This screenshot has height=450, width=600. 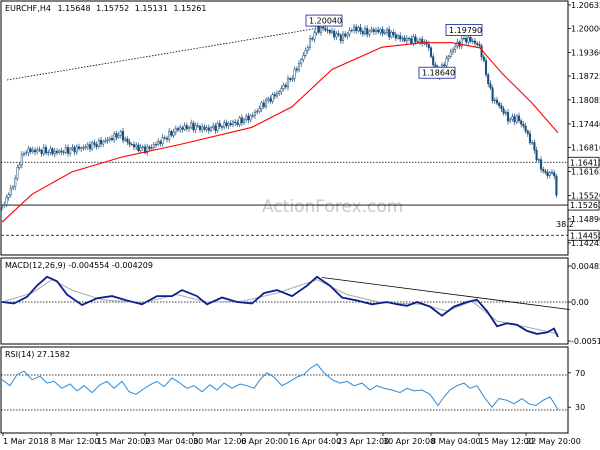 What do you see at coordinates (585, 205) in the screenshot?
I see `level-label: 1.15261` at bounding box center [585, 205].